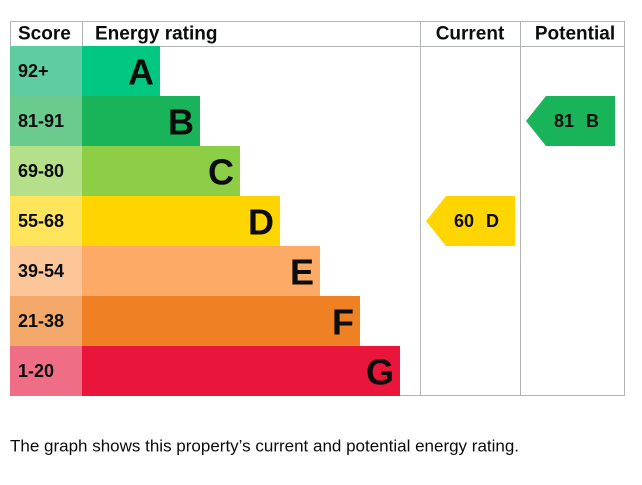 This screenshot has height=485, width=642. Describe the element at coordinates (41, 221) in the screenshot. I see `score-label: 55-68` at that location.